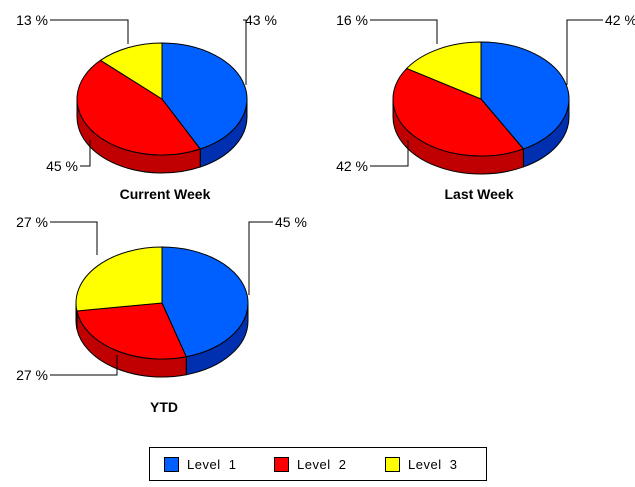 This screenshot has height=487, width=635. What do you see at coordinates (32, 20) in the screenshot?
I see `data-label-level-3: 13 %` at bounding box center [32, 20].